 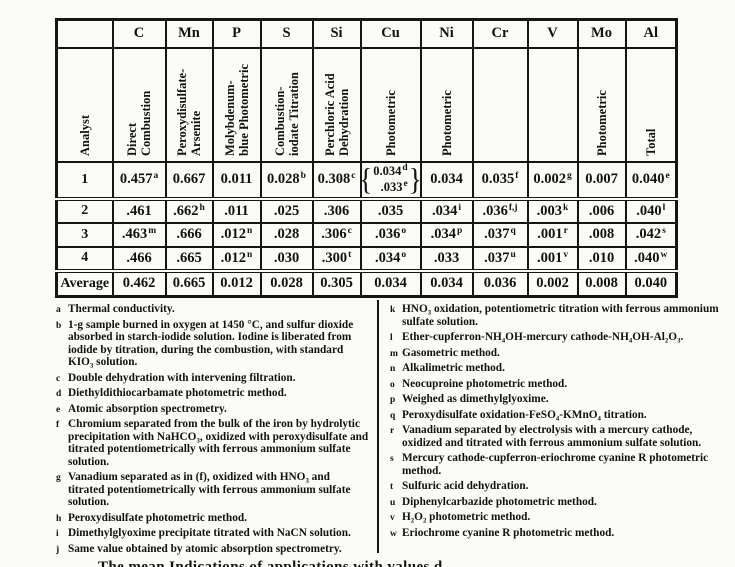 What do you see at coordinates (446, 105) in the screenshot?
I see `method-header-cell: Photometric` at bounding box center [446, 105].